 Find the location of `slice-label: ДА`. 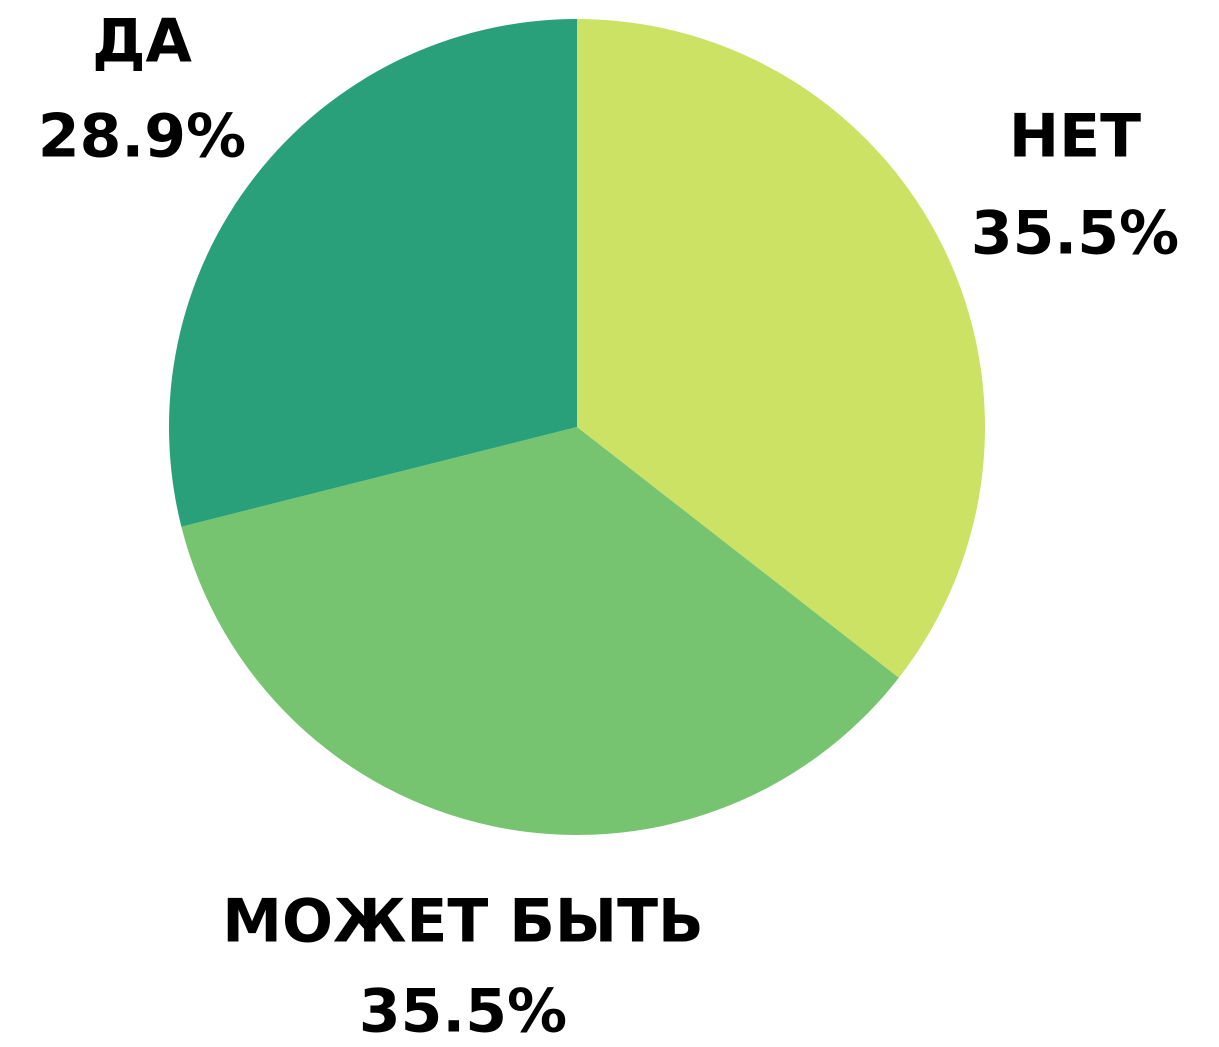

slice-label: ДА is located at coordinates (142, 42).